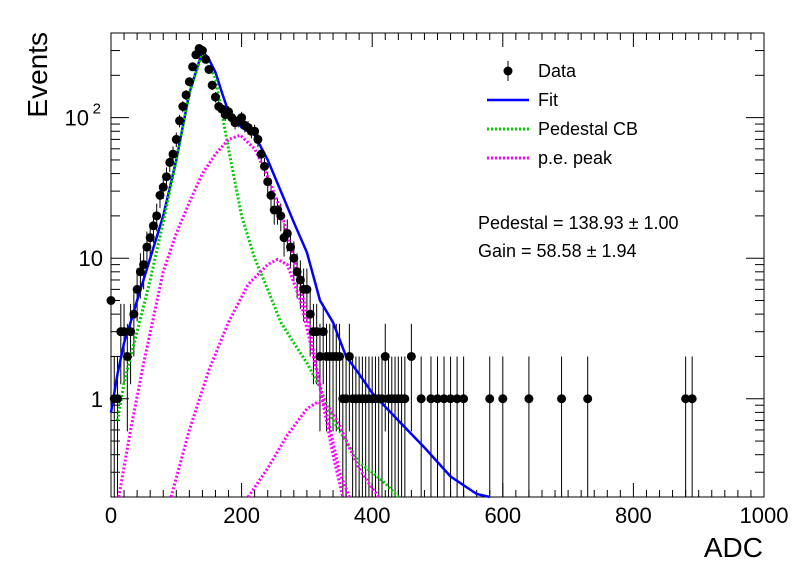 This screenshot has height=577, width=796. I want to click on legend-label-p-e-peak: p.e. peak, so click(575, 158).